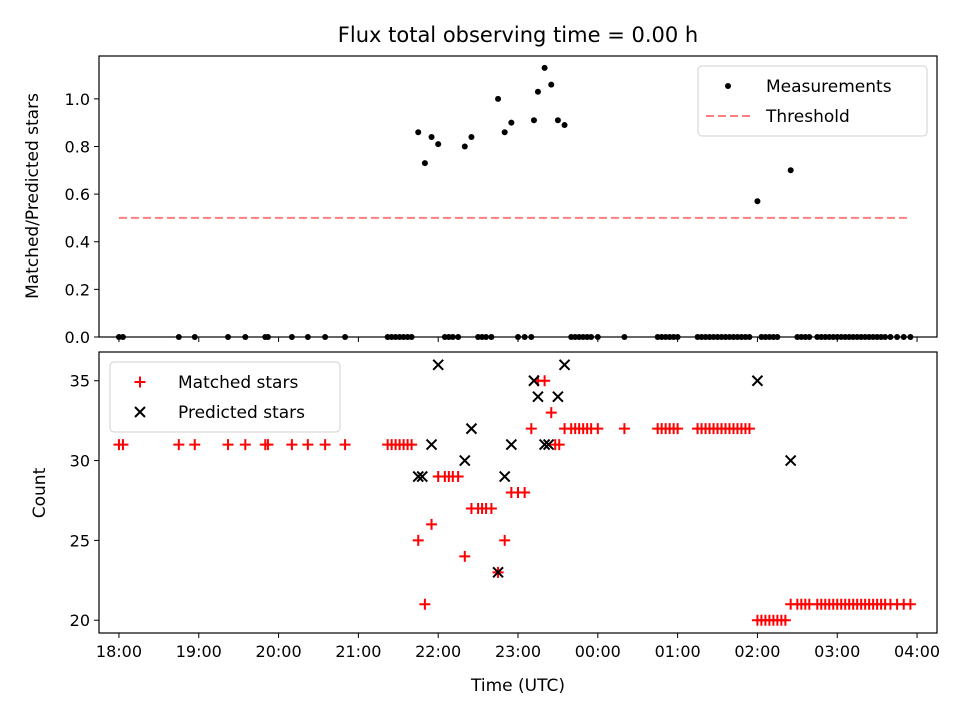 This screenshot has width=960, height=720. I want to click on bottom-x-tick-label: 23:00, so click(518, 651).